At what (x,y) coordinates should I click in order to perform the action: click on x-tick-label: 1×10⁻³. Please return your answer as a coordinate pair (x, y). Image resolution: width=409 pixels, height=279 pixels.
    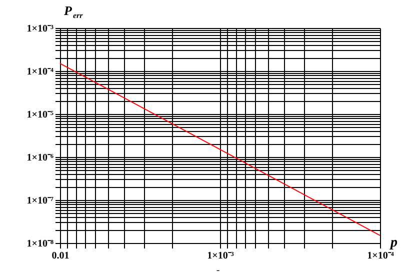
    Looking at the image, I should click on (220, 256).